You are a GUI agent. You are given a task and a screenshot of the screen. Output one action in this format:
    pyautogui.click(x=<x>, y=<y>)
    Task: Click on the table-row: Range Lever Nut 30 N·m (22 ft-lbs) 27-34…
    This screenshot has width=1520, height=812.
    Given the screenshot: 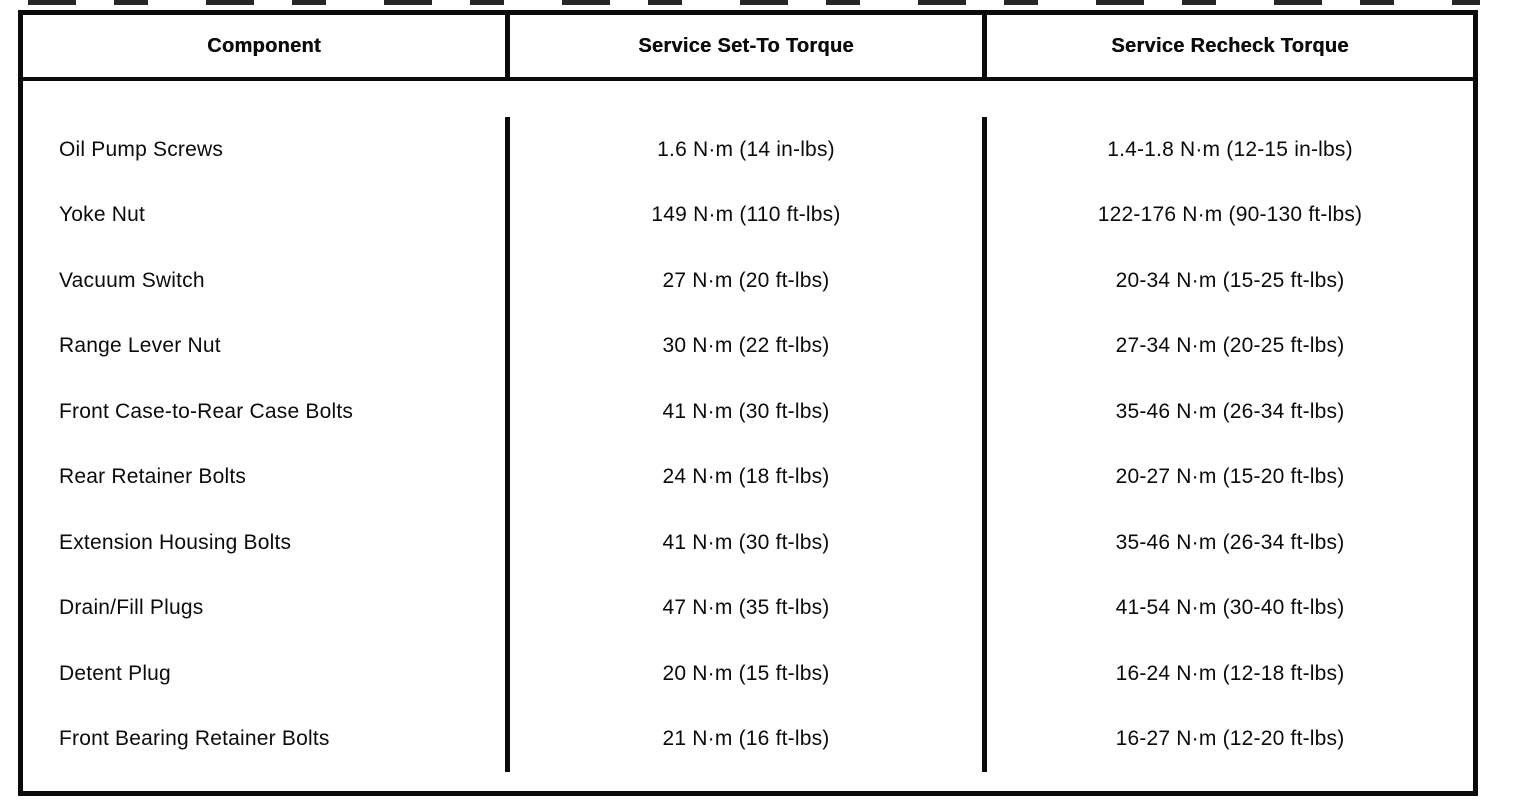 What is the action you would take?
    pyautogui.click(x=748, y=346)
    